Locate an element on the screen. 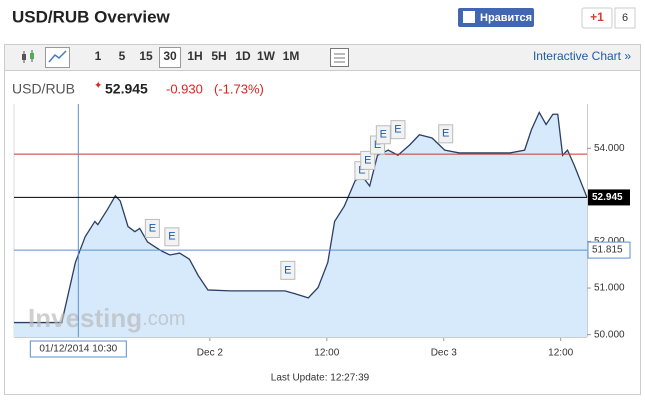 This screenshot has width=645, height=403. line-icon-glyph is located at coordinates (57, 56).